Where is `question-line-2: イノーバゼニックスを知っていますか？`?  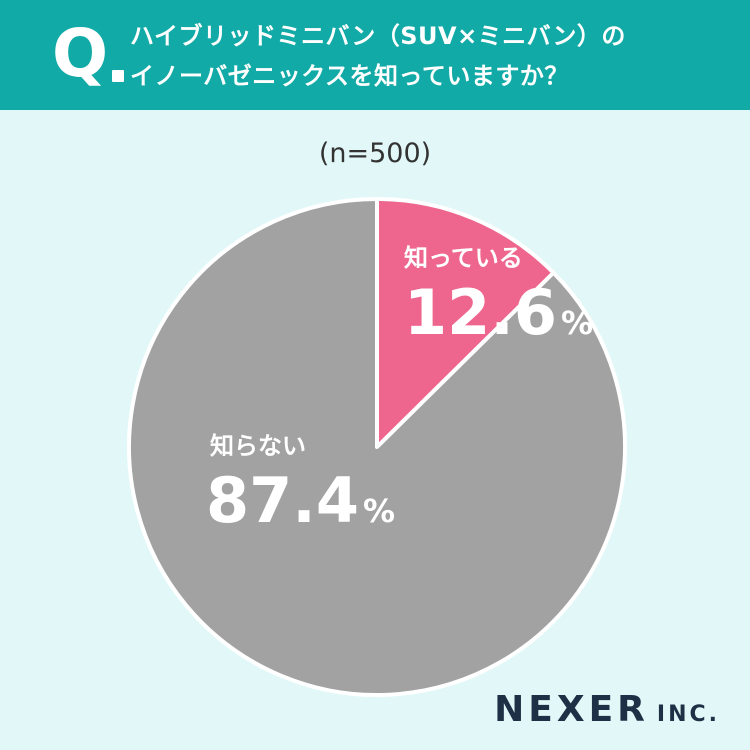
question-line-2: イノーバゼニックスを知っていますか？ is located at coordinates (349, 76).